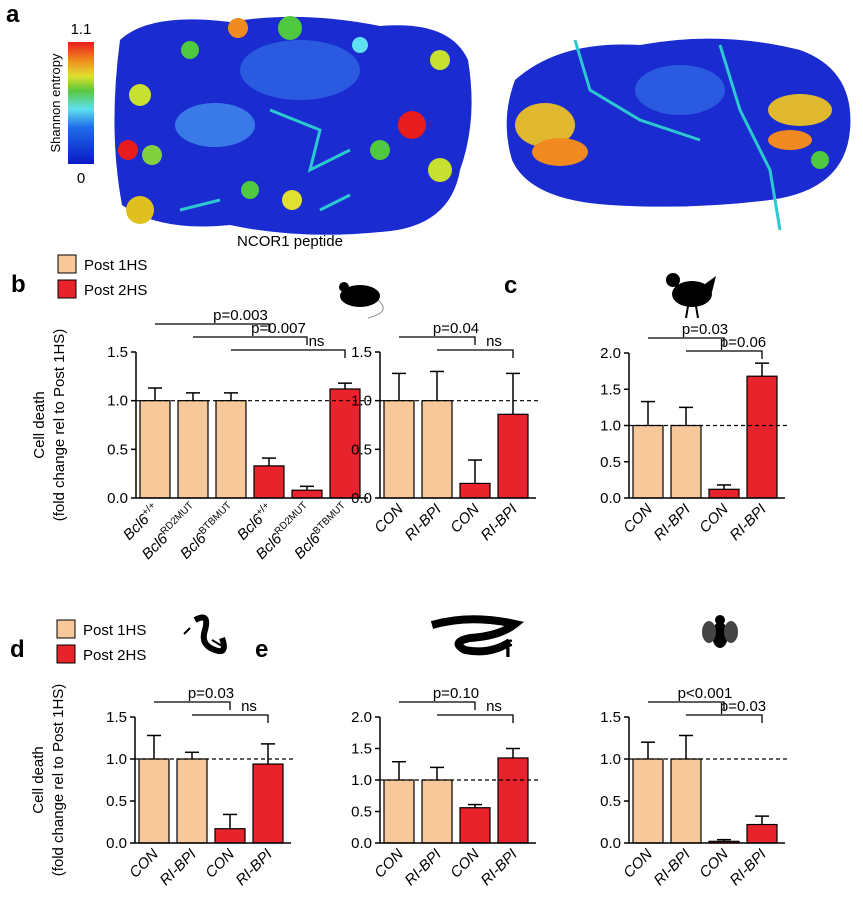 This screenshot has width=863, height=900. I want to click on chicken-icon, so click(691, 296).